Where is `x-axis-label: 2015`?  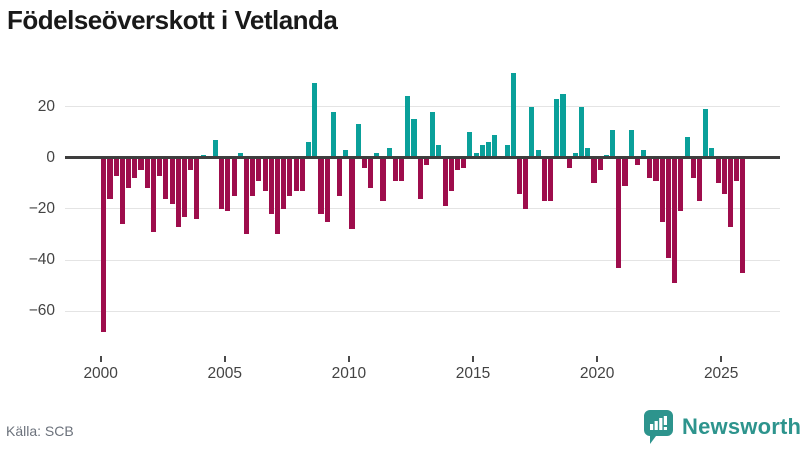
x-axis-label: 2015 is located at coordinates (473, 373).